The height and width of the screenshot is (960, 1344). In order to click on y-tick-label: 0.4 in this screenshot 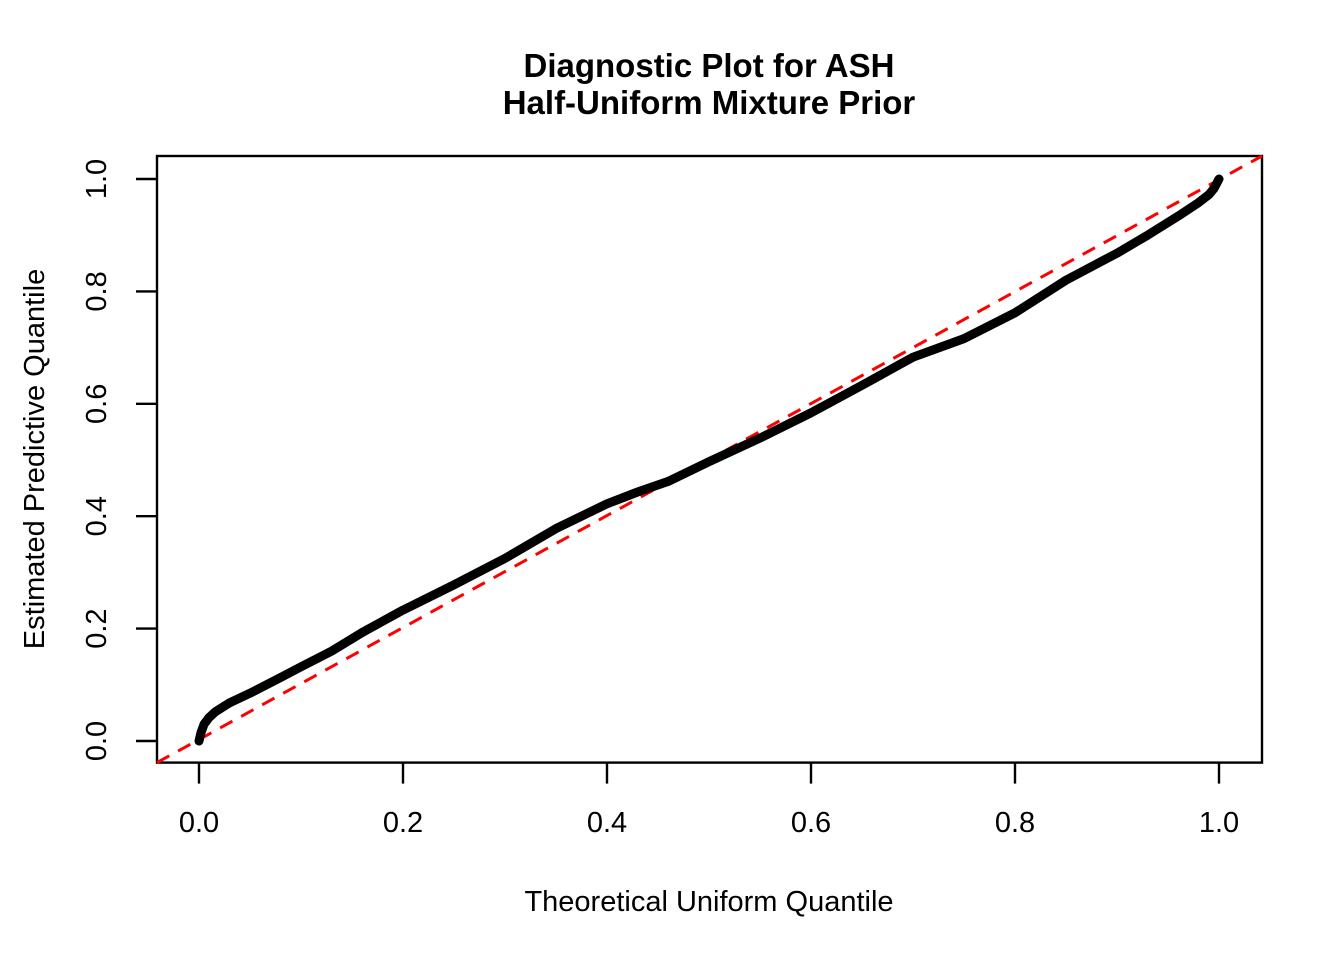, I will do `click(97, 516)`.